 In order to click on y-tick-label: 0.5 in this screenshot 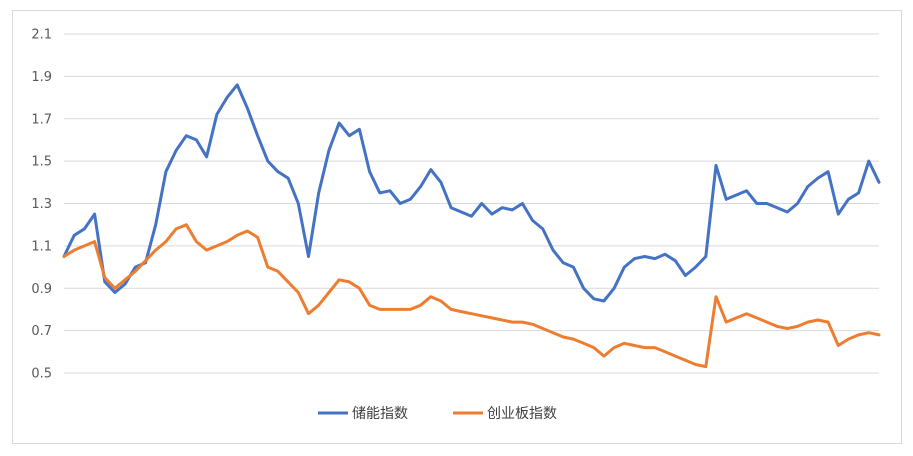, I will do `click(41, 374)`.